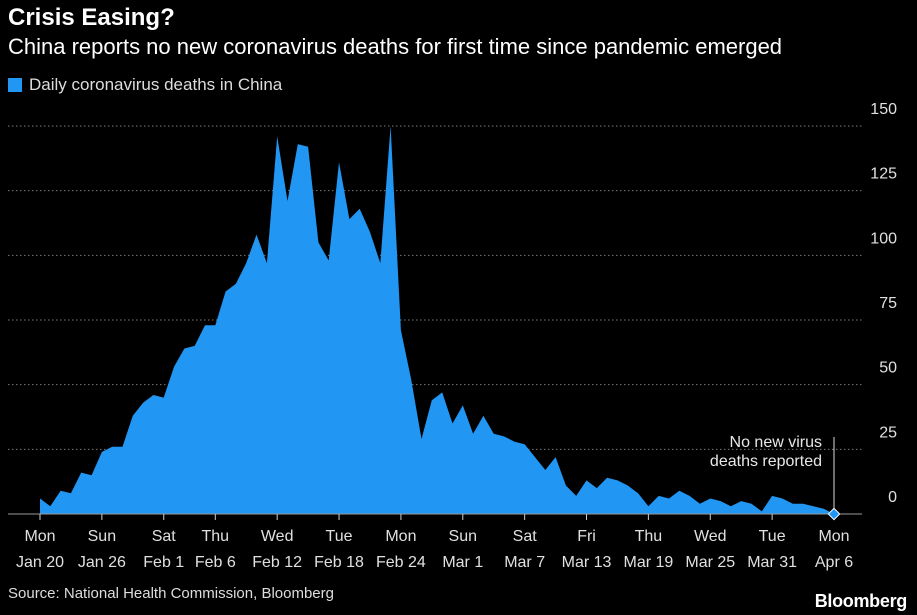 The width and height of the screenshot is (917, 615). Describe the element at coordinates (888, 303) in the screenshot. I see `y-tick-label-75: 75` at that location.